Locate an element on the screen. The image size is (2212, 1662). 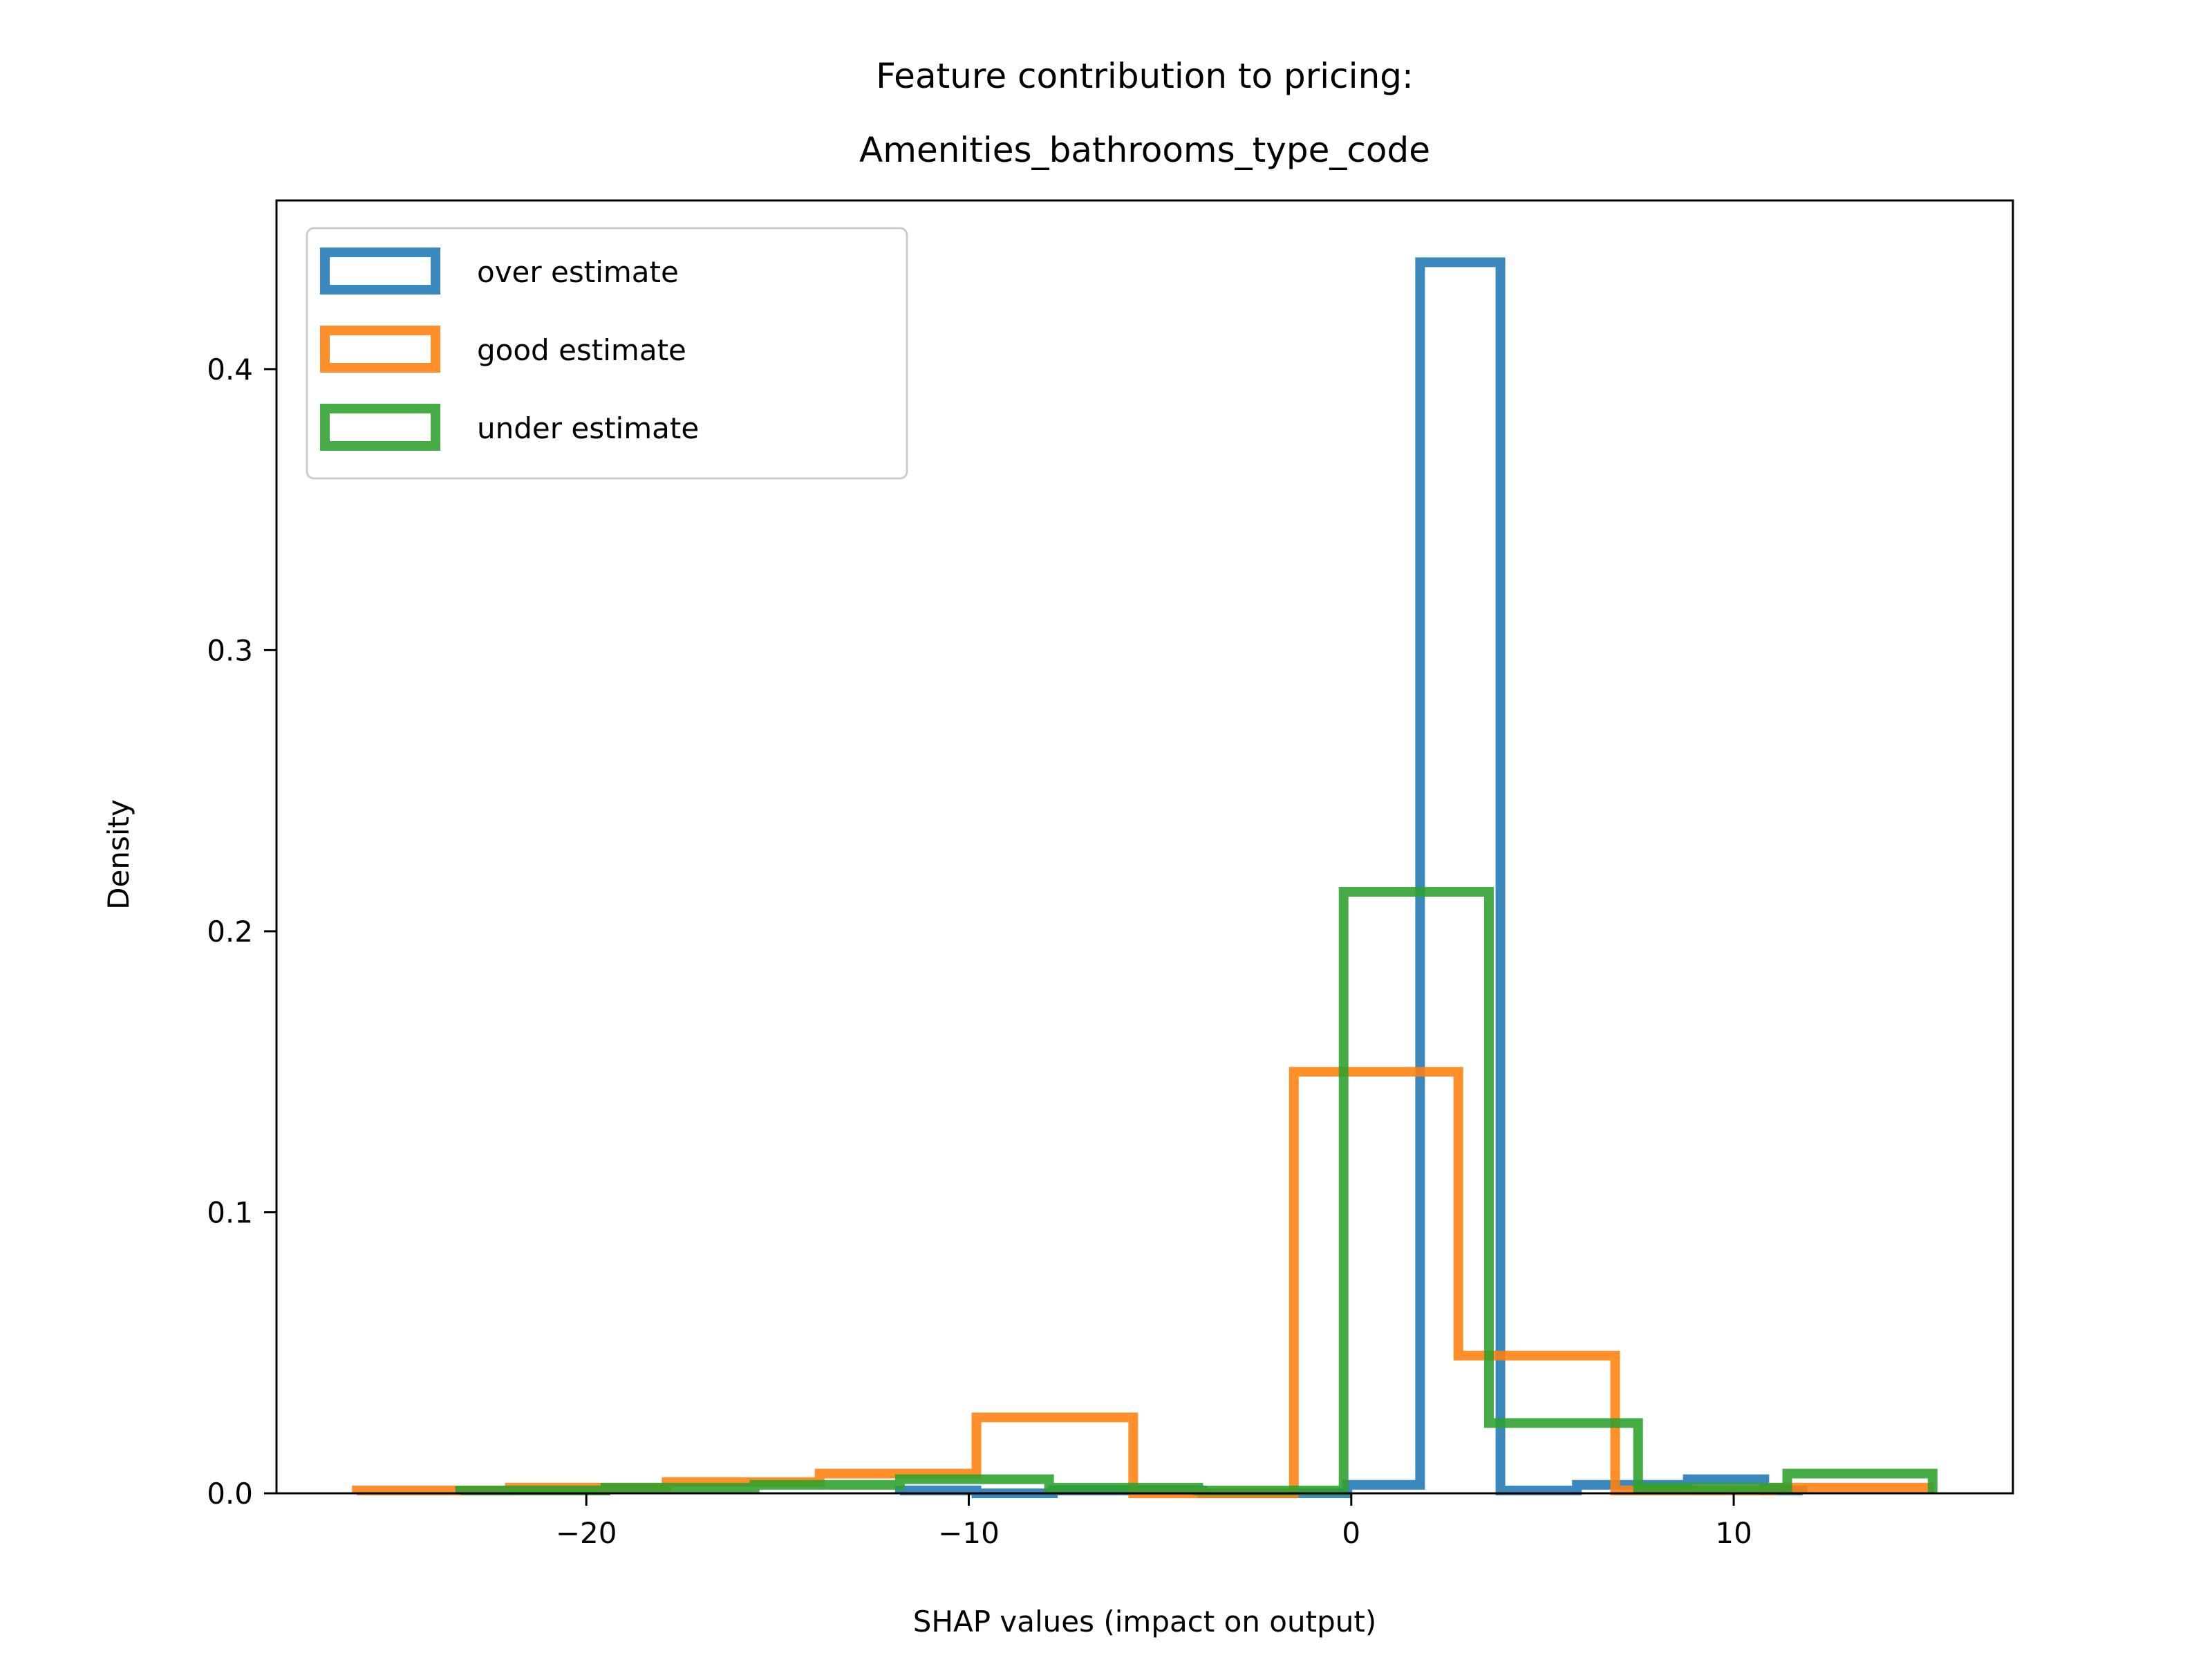
legend-label: over estimate is located at coordinates (578, 272).